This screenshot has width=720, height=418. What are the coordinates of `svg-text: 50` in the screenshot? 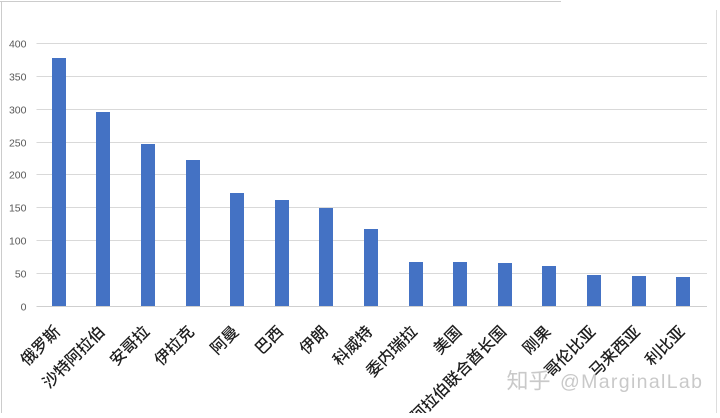 It's located at (21, 274).